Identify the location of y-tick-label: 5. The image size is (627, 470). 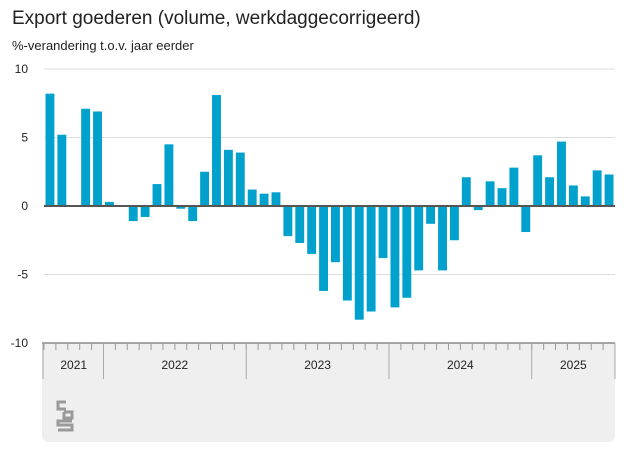
(24, 138).